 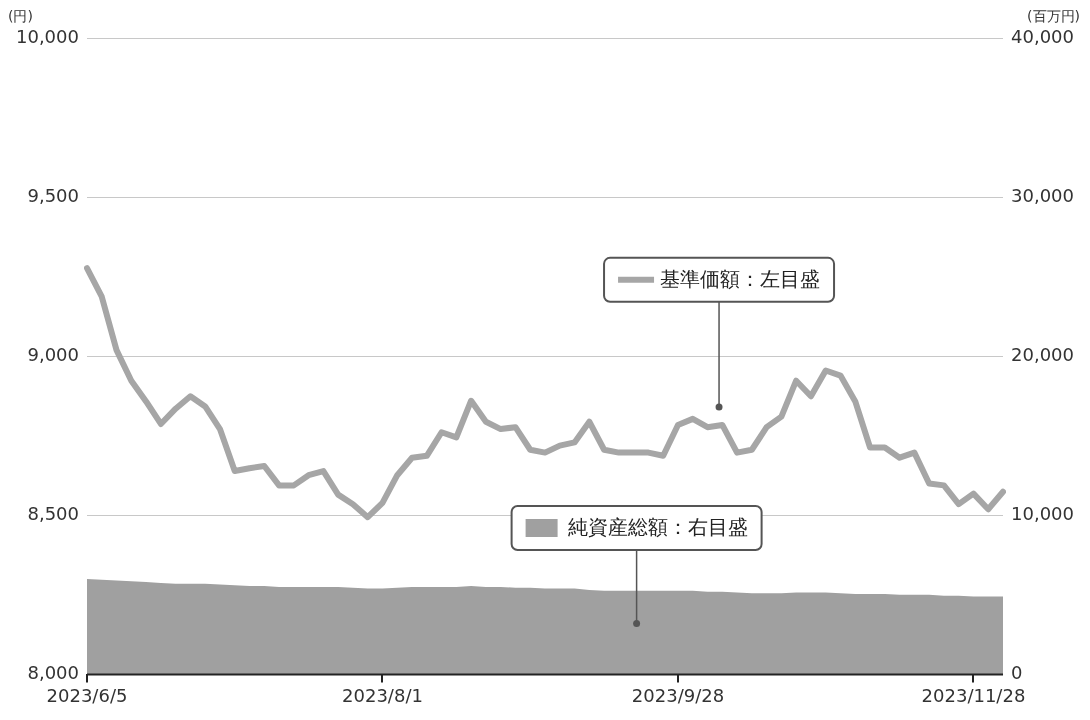 What do you see at coordinates (53, 513) in the screenshot?
I see `y-tick-label: 8,500` at bounding box center [53, 513].